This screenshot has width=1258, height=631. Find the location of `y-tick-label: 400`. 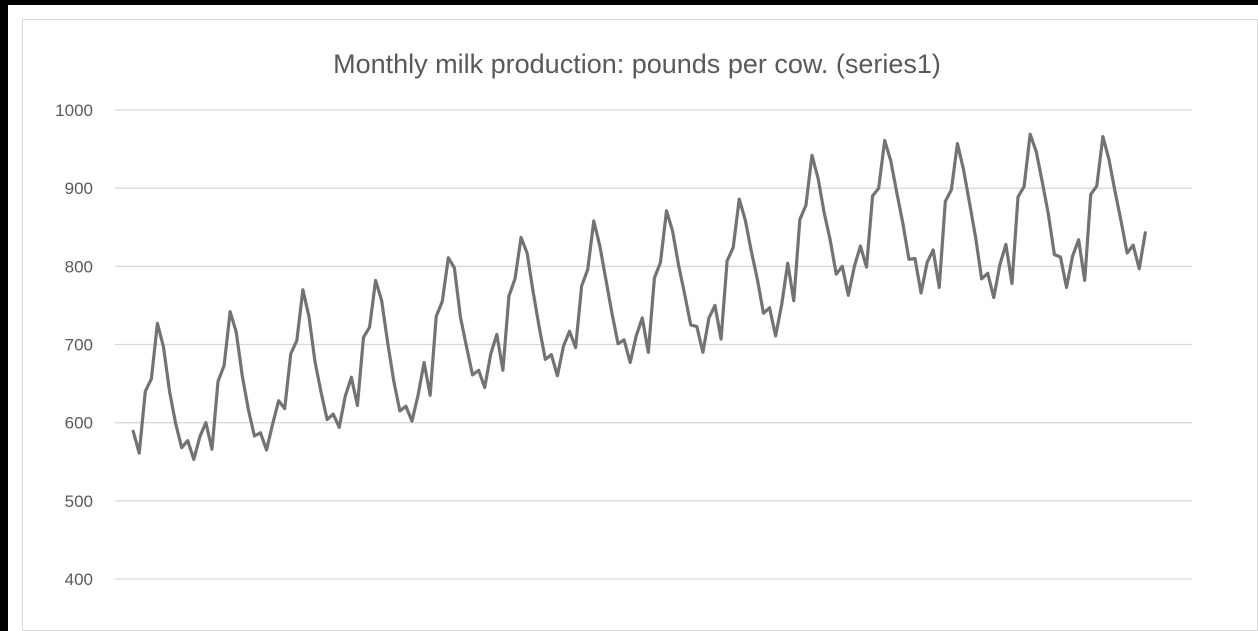

y-tick-label: 400 is located at coordinates (79, 579).